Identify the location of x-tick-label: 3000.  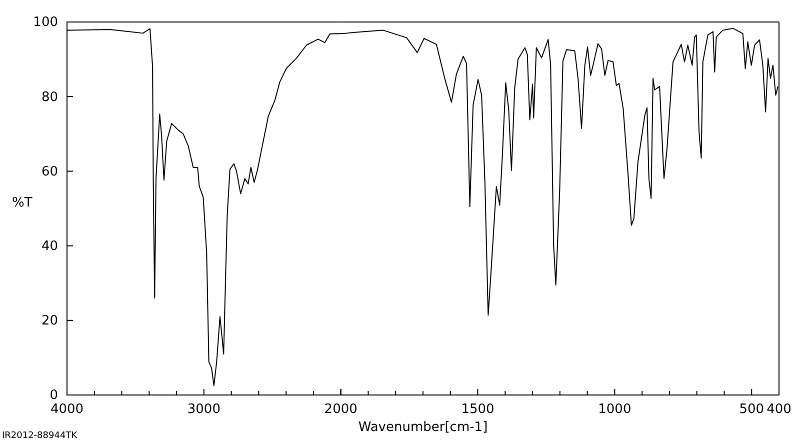
(203, 410).